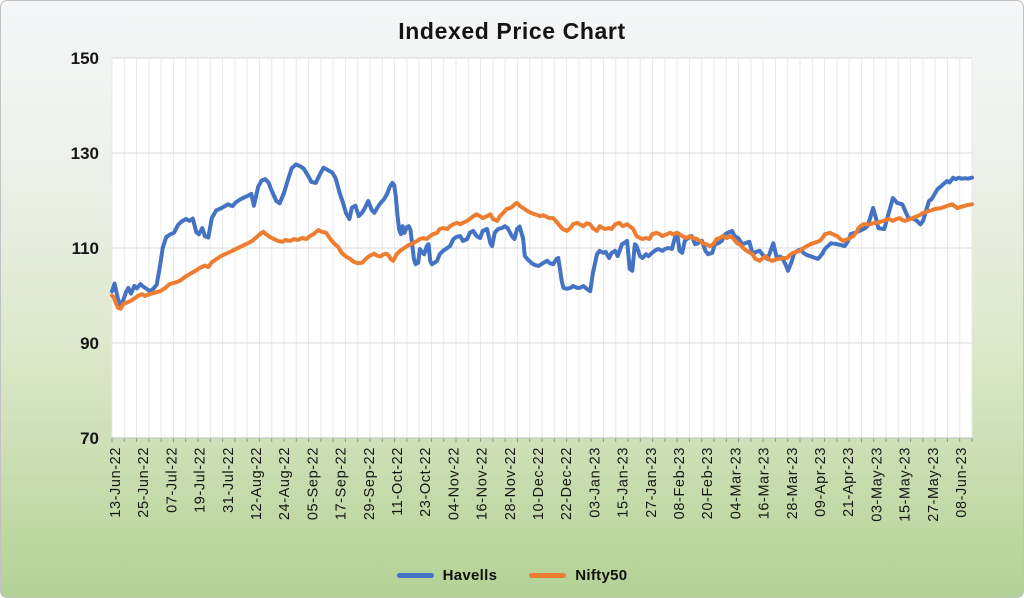  I want to click on x-axis-label: 28-Mar-23, so click(793, 483).